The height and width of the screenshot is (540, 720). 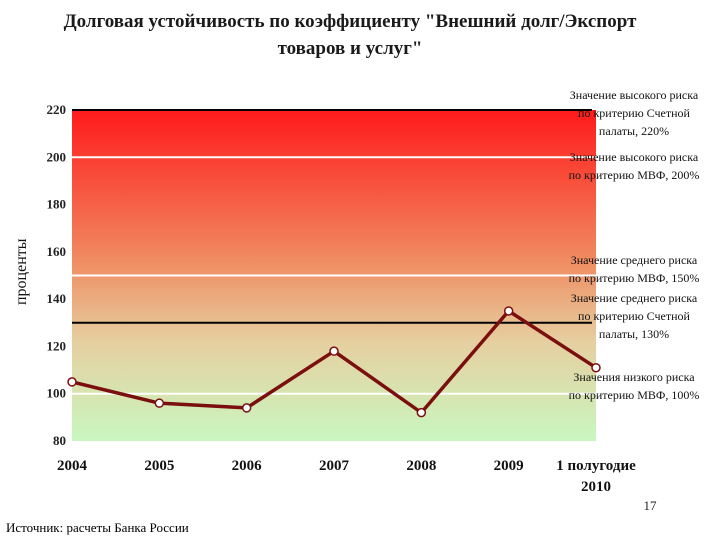 I want to click on y-tick-label-100: 100, so click(x=57, y=393).